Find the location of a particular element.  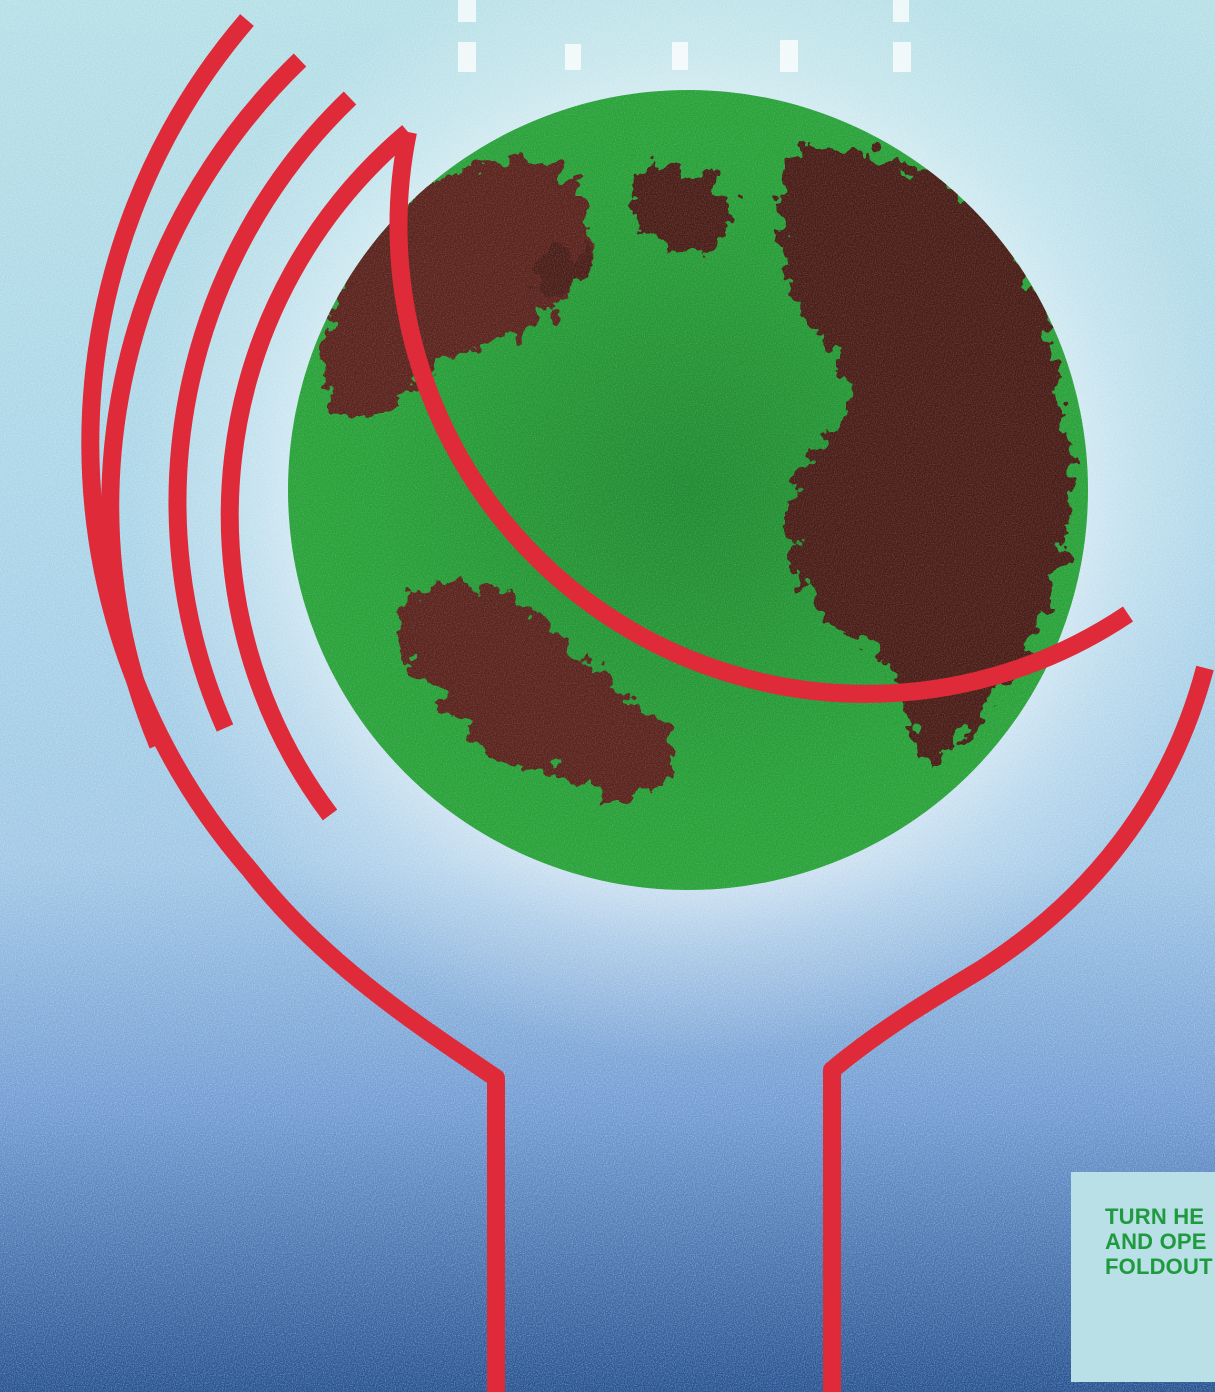

foldout-line-2: AND OPE is located at coordinates (1156, 1241).